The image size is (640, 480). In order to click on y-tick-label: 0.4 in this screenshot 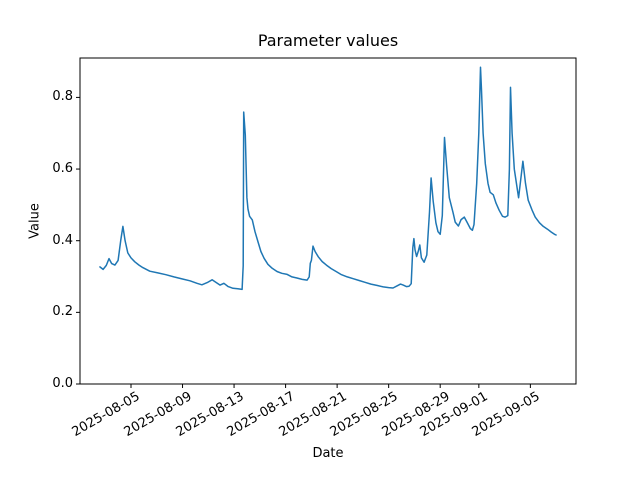, I will do `click(62, 240)`.